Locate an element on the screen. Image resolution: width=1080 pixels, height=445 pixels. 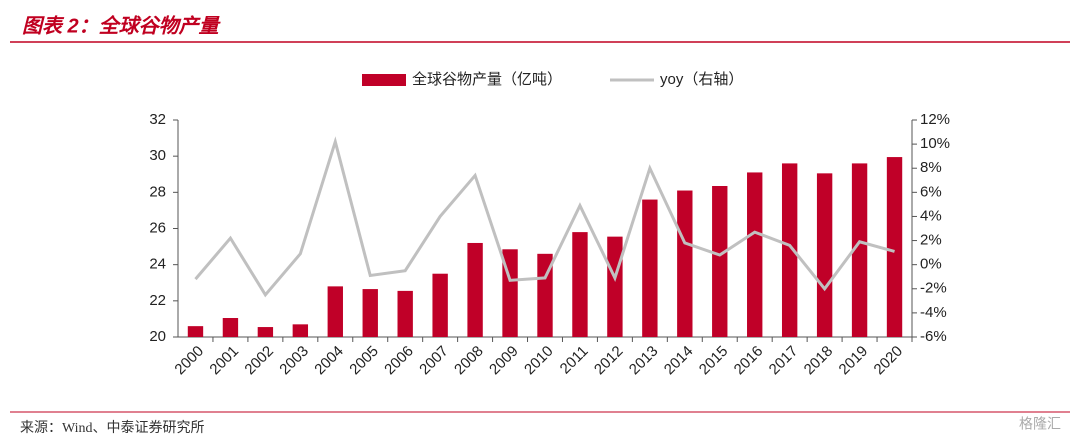
y-tick-label: 20 is located at coordinates (157, 336).